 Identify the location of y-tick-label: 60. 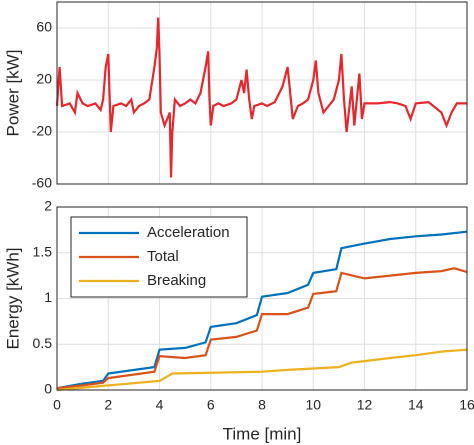
(44, 27).